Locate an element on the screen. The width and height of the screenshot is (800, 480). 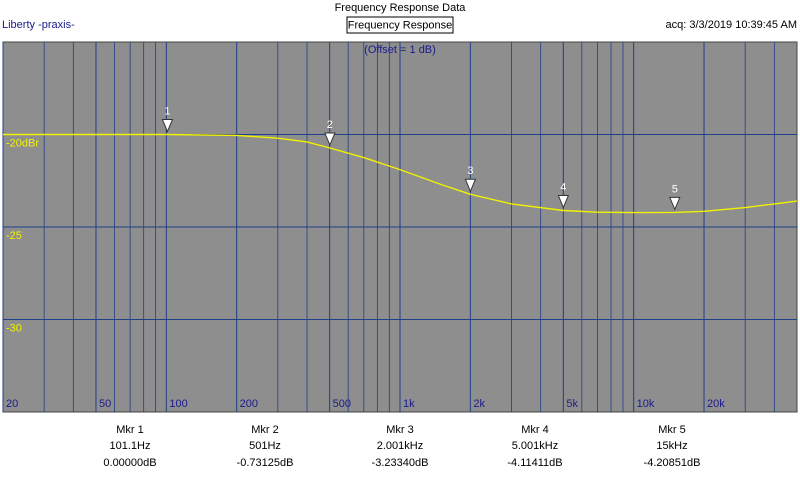
x-tick-label: 1k is located at coordinates (409, 404).